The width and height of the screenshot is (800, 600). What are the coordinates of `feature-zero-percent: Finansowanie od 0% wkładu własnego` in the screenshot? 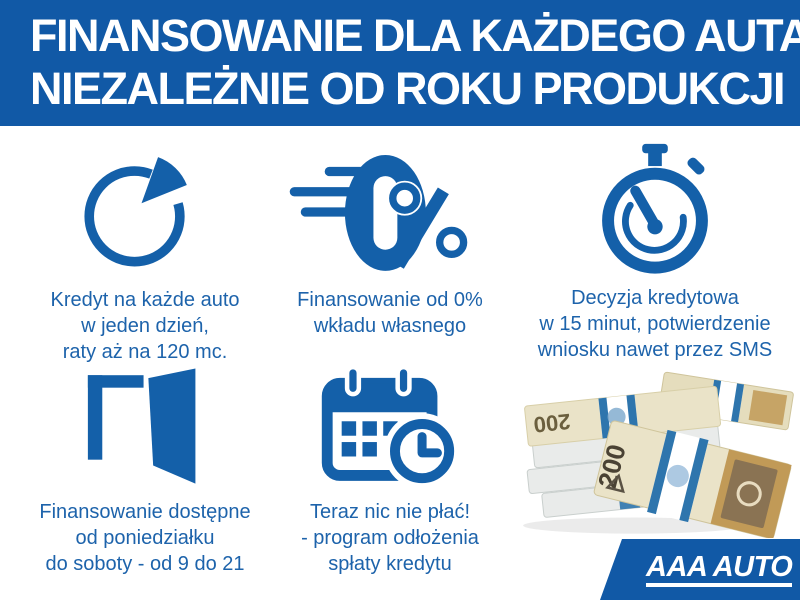 It's located at (390, 240).